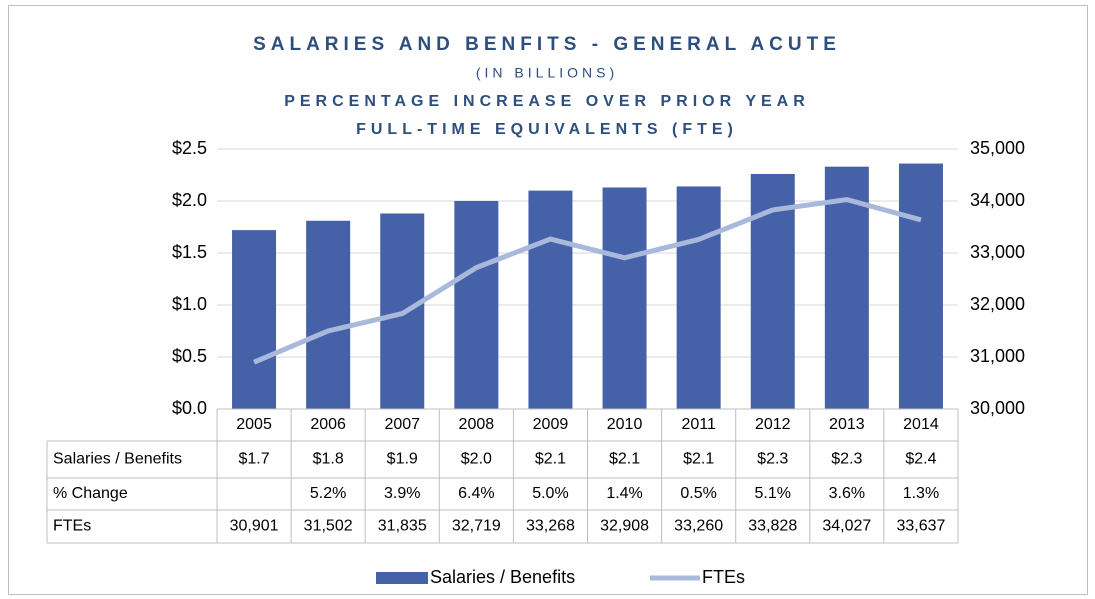  I want to click on x-tick-label: 2005, so click(254, 424).